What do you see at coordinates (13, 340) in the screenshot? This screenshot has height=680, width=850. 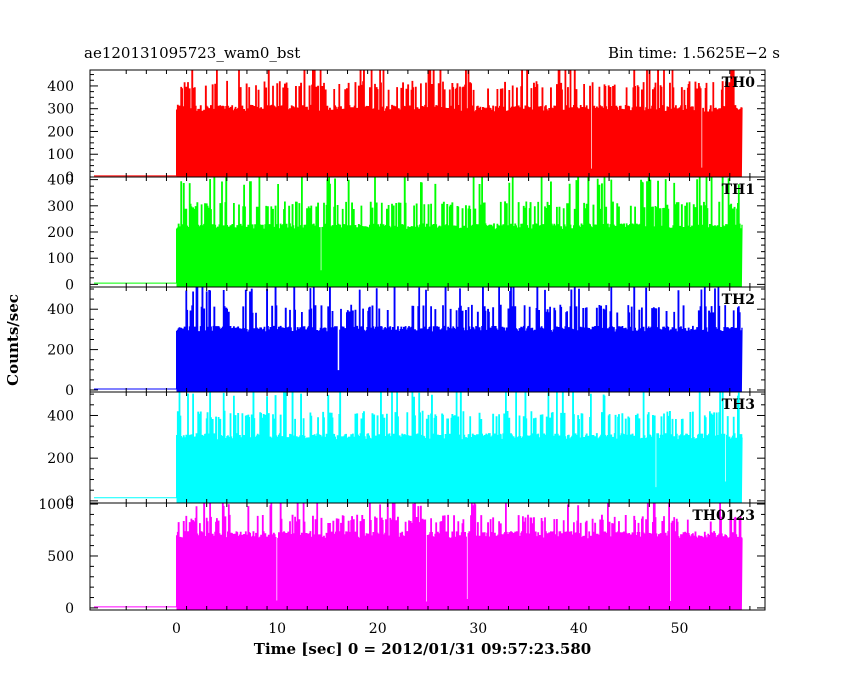 I see `y-axis-label: Counts/sec` at bounding box center [13, 340].